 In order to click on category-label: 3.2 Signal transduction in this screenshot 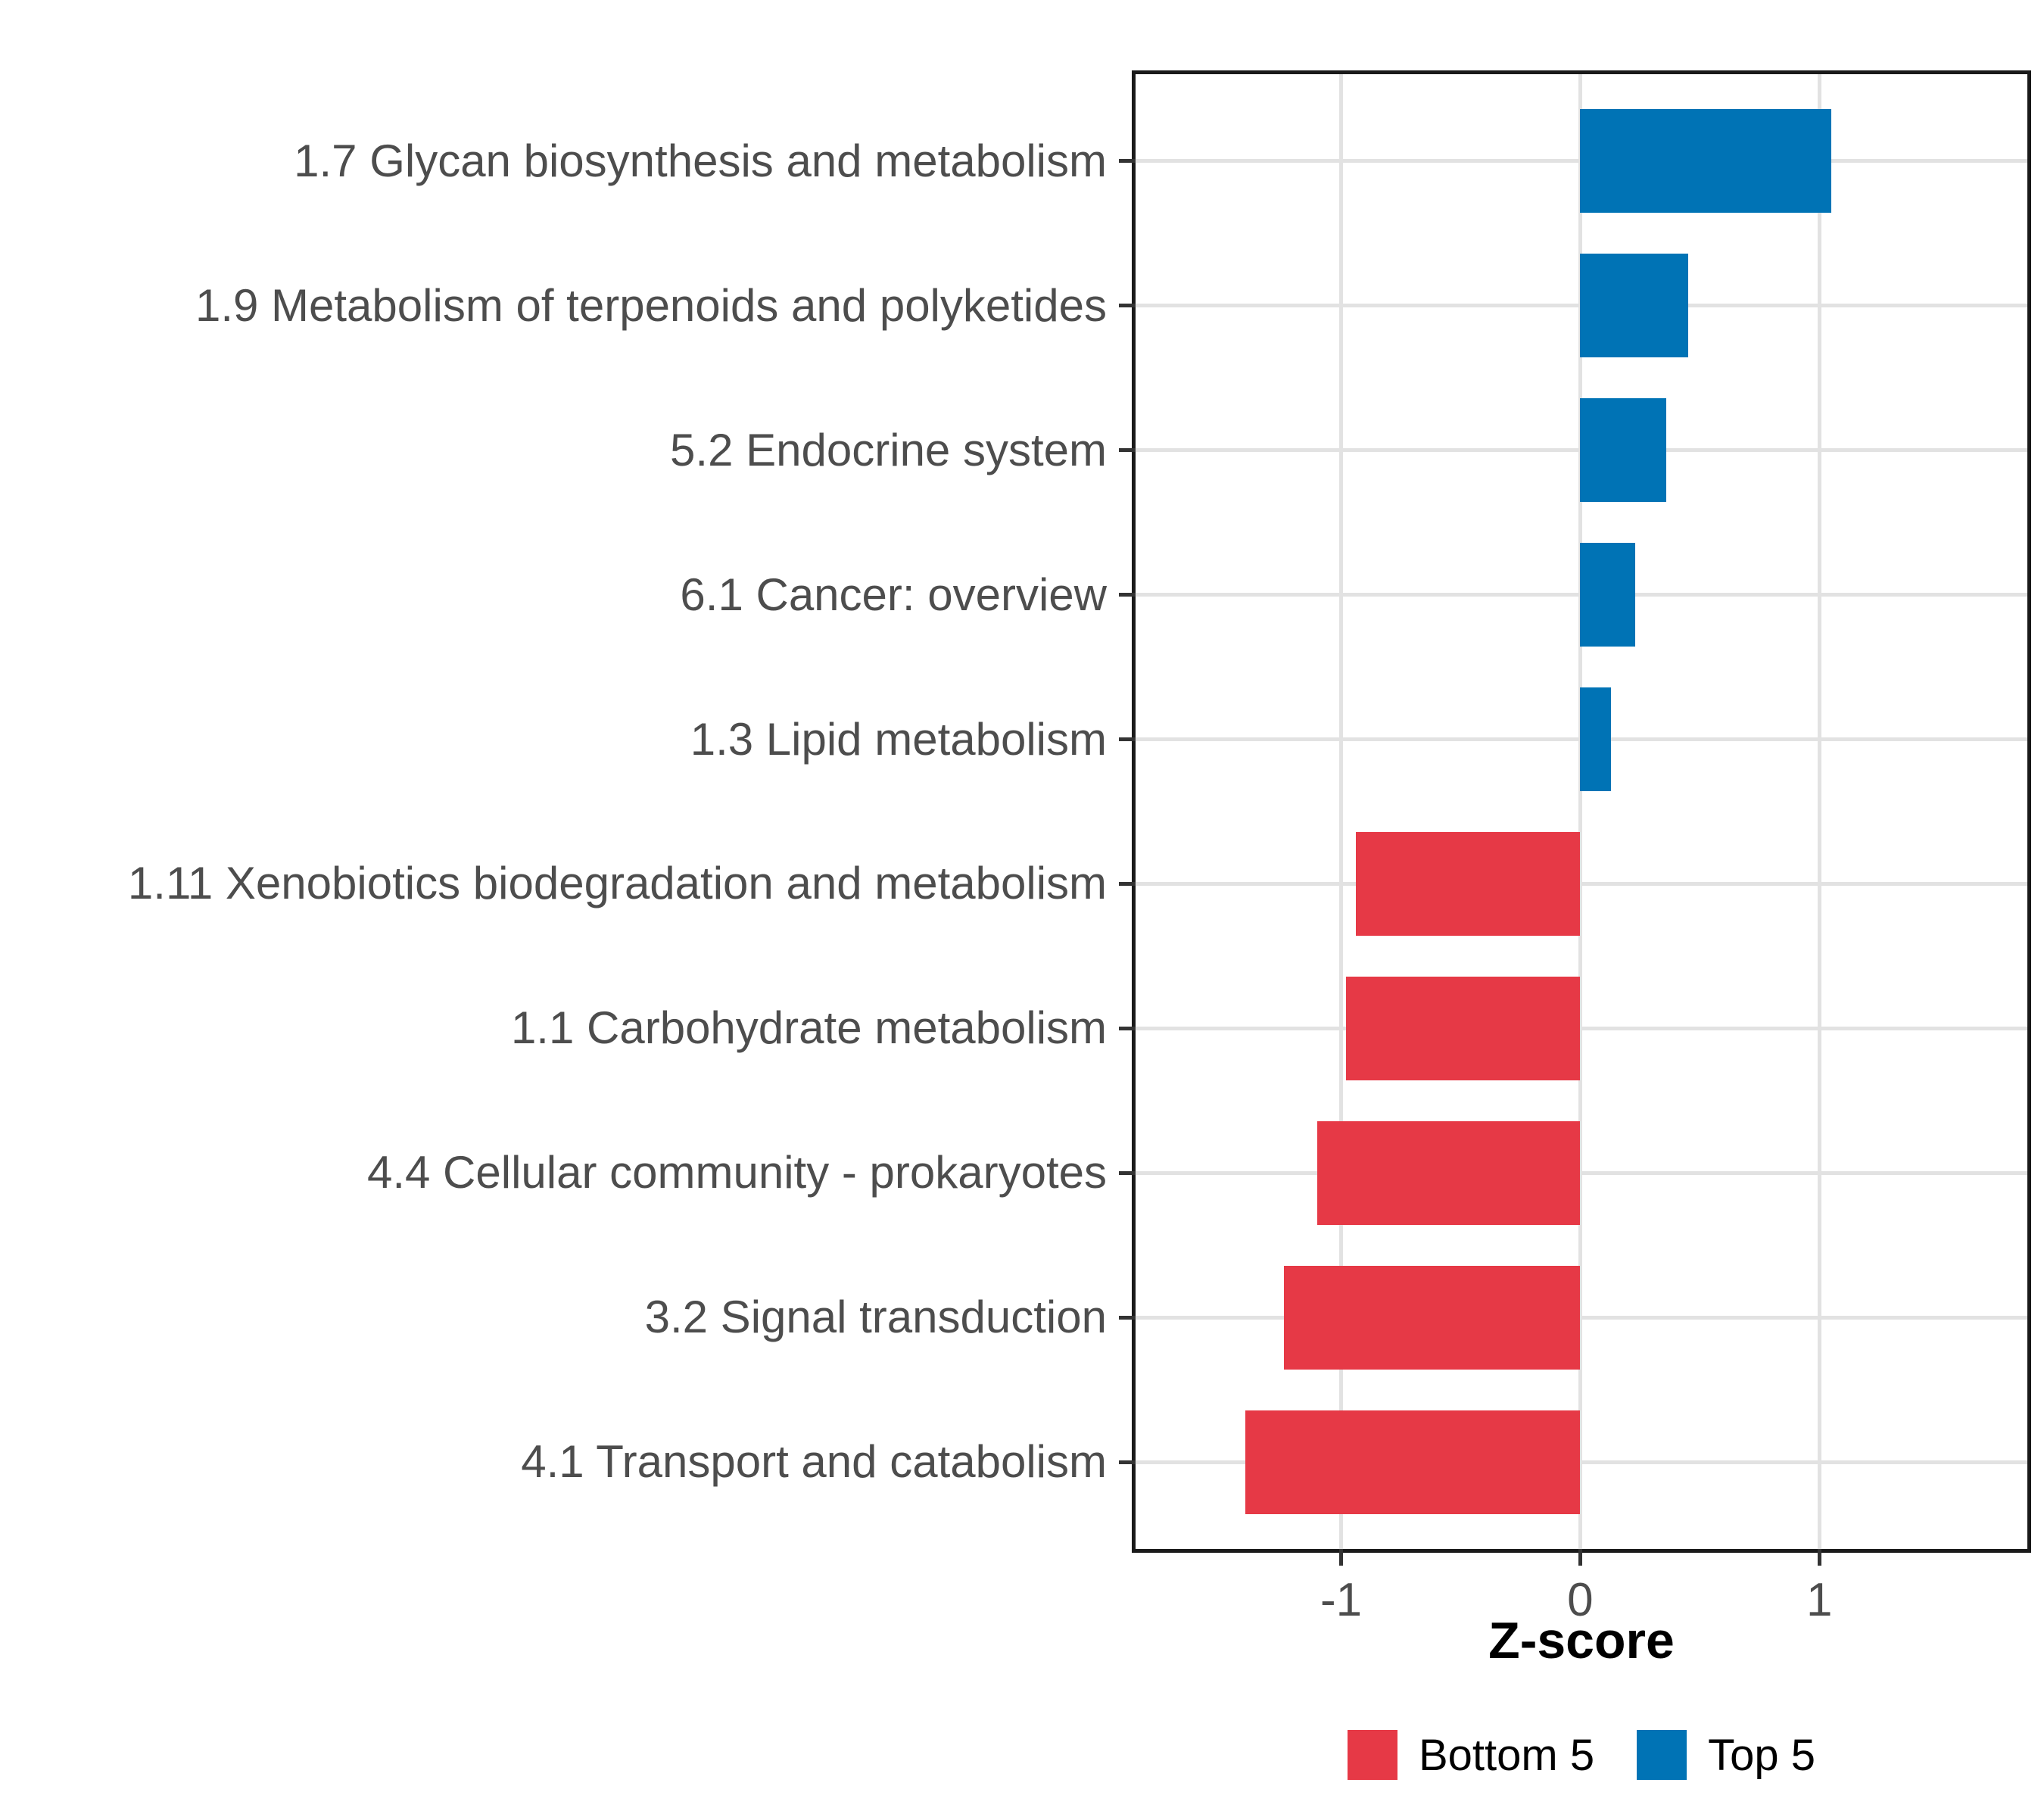, I will do `click(875, 1317)`.